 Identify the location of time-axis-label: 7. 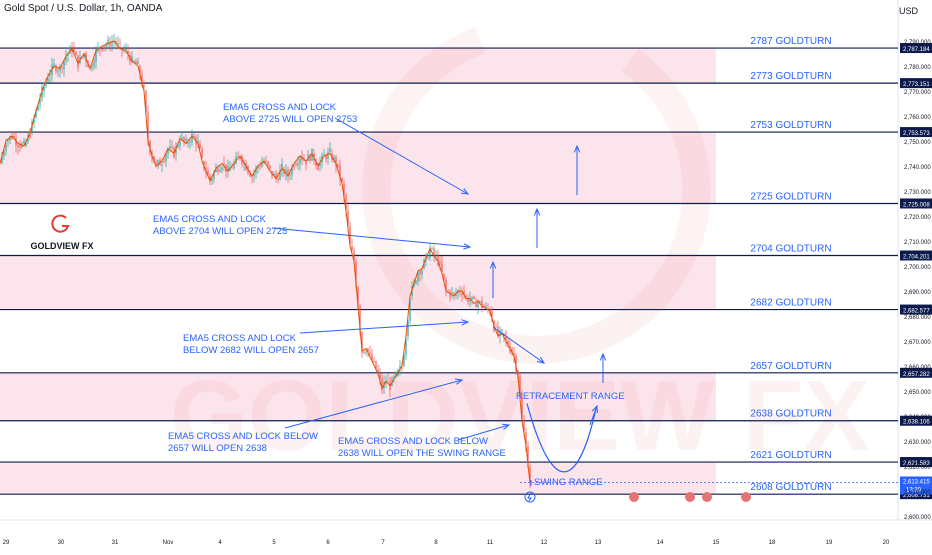
(383, 543).